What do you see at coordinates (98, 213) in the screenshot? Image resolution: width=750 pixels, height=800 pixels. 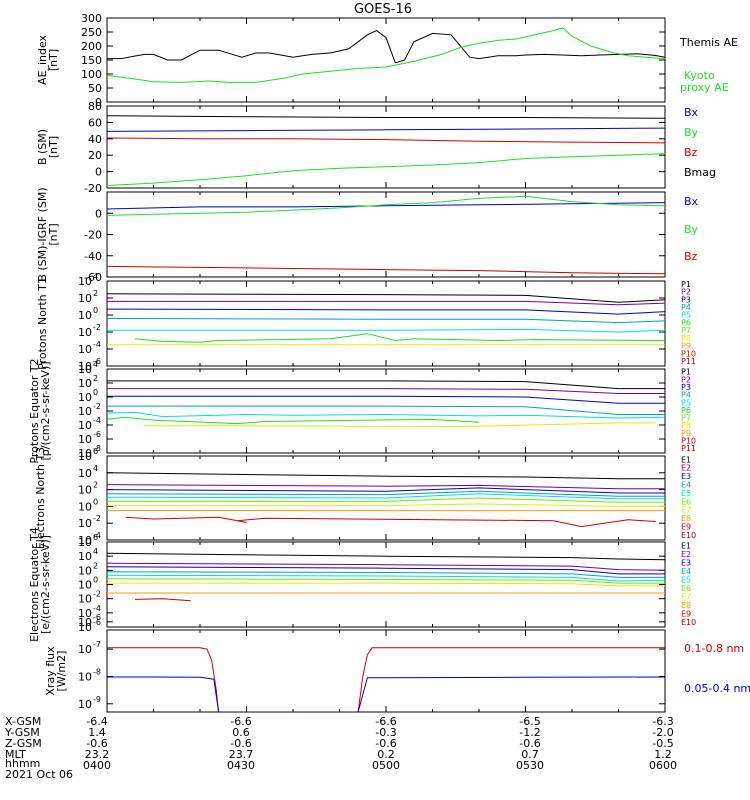 I see `y-tick-label: 0` at bounding box center [98, 213].